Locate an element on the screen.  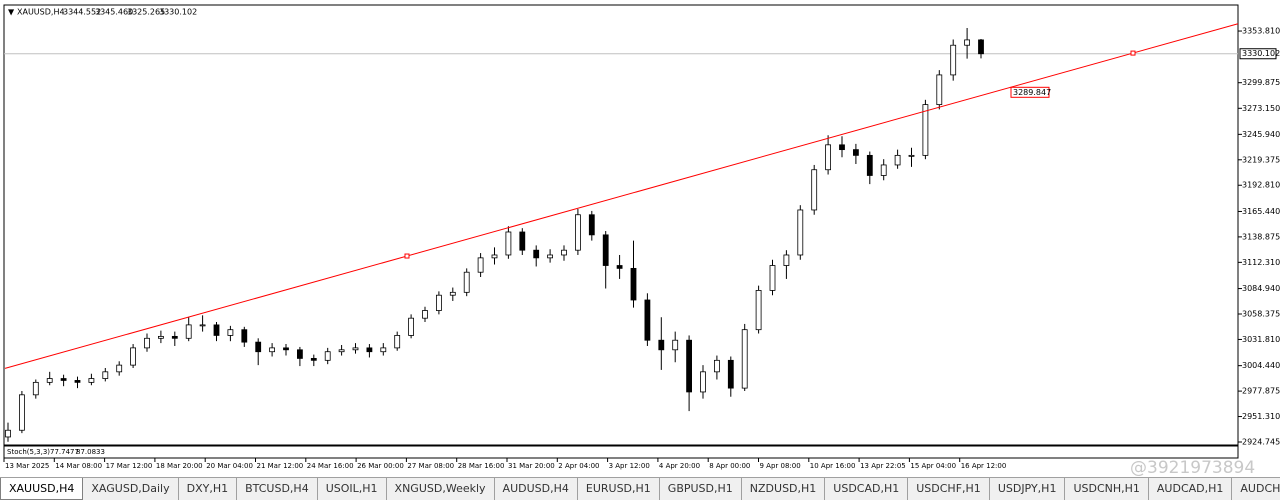
watermark: @3921973894 is located at coordinates (1193, 468).